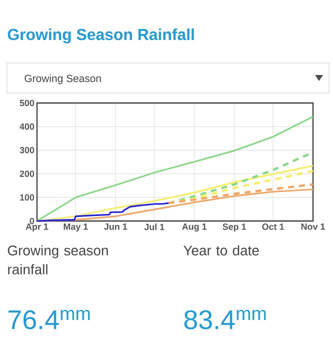  What do you see at coordinates (101, 36) in the screenshot?
I see `chart-title: Growing Season Rainfall` at bounding box center [101, 36].